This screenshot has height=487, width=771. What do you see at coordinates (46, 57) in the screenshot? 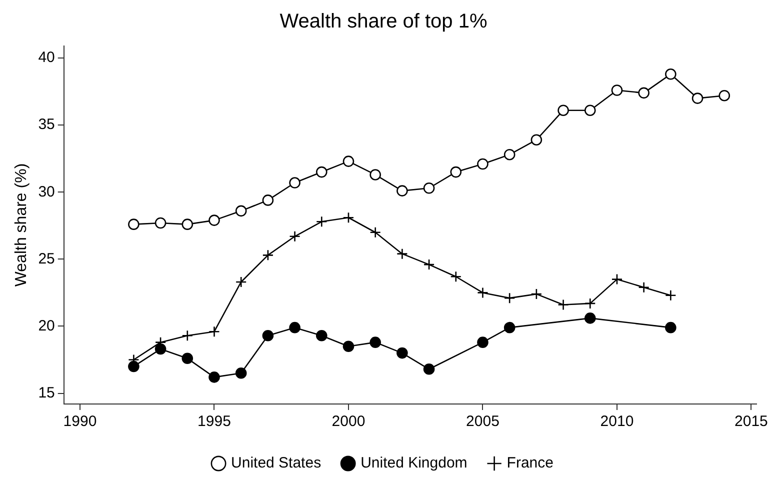
I see `y-tick-label: 40` at bounding box center [46, 57].